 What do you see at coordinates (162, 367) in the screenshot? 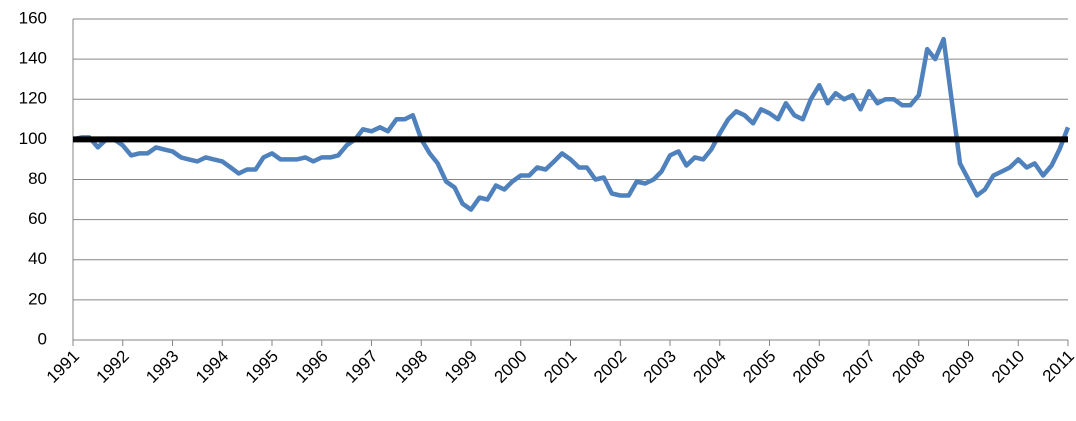
I see `x-tick-label: 1993` at bounding box center [162, 367].